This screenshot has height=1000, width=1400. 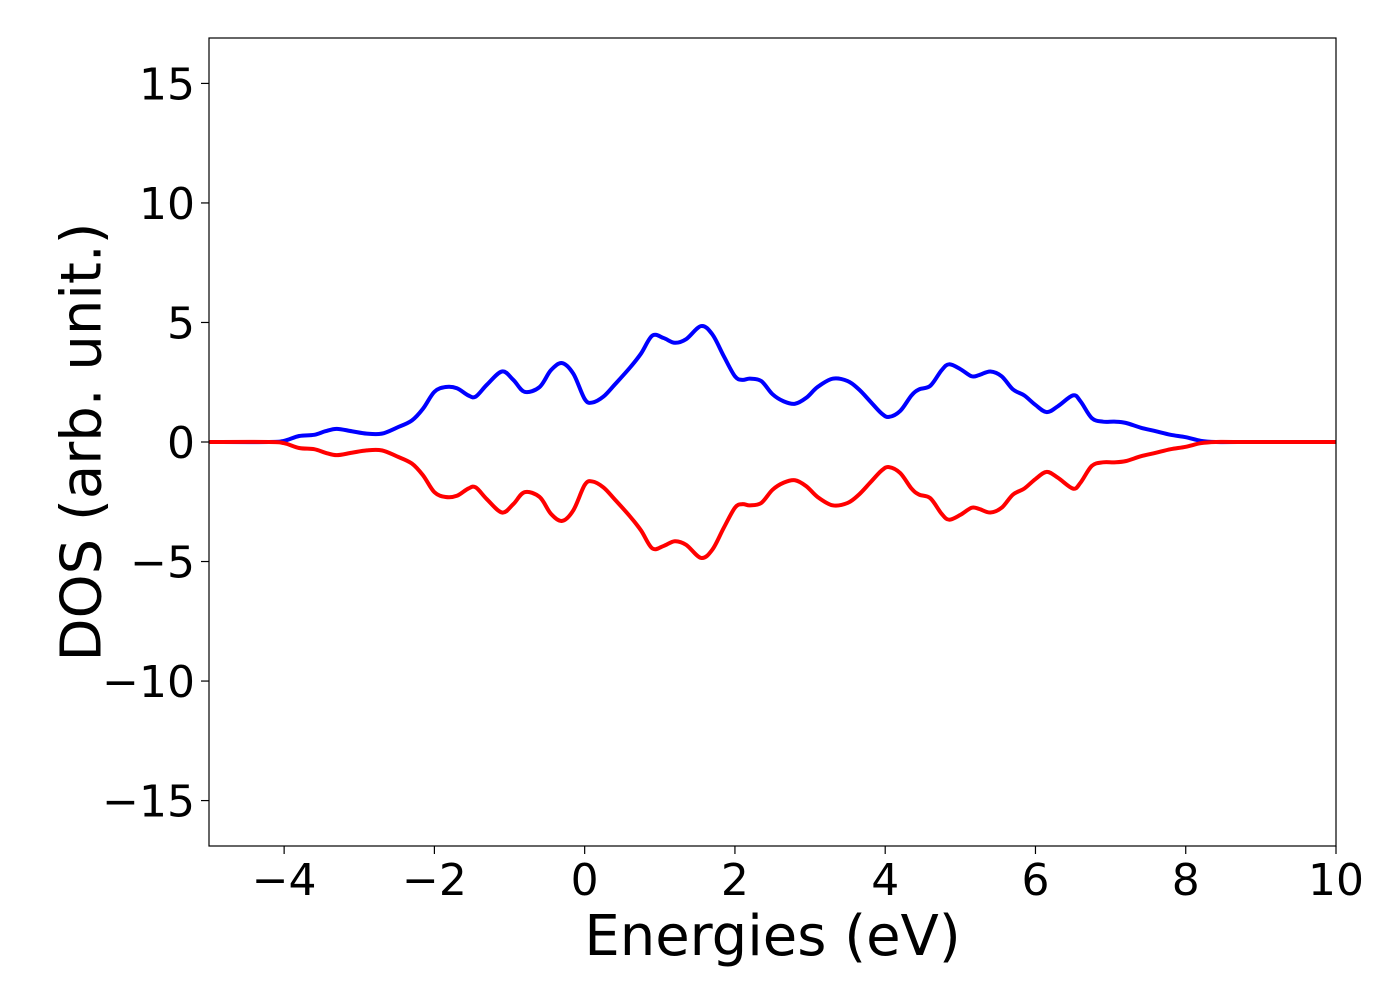 I want to click on x-tick-label: 8, so click(x=1186, y=880).